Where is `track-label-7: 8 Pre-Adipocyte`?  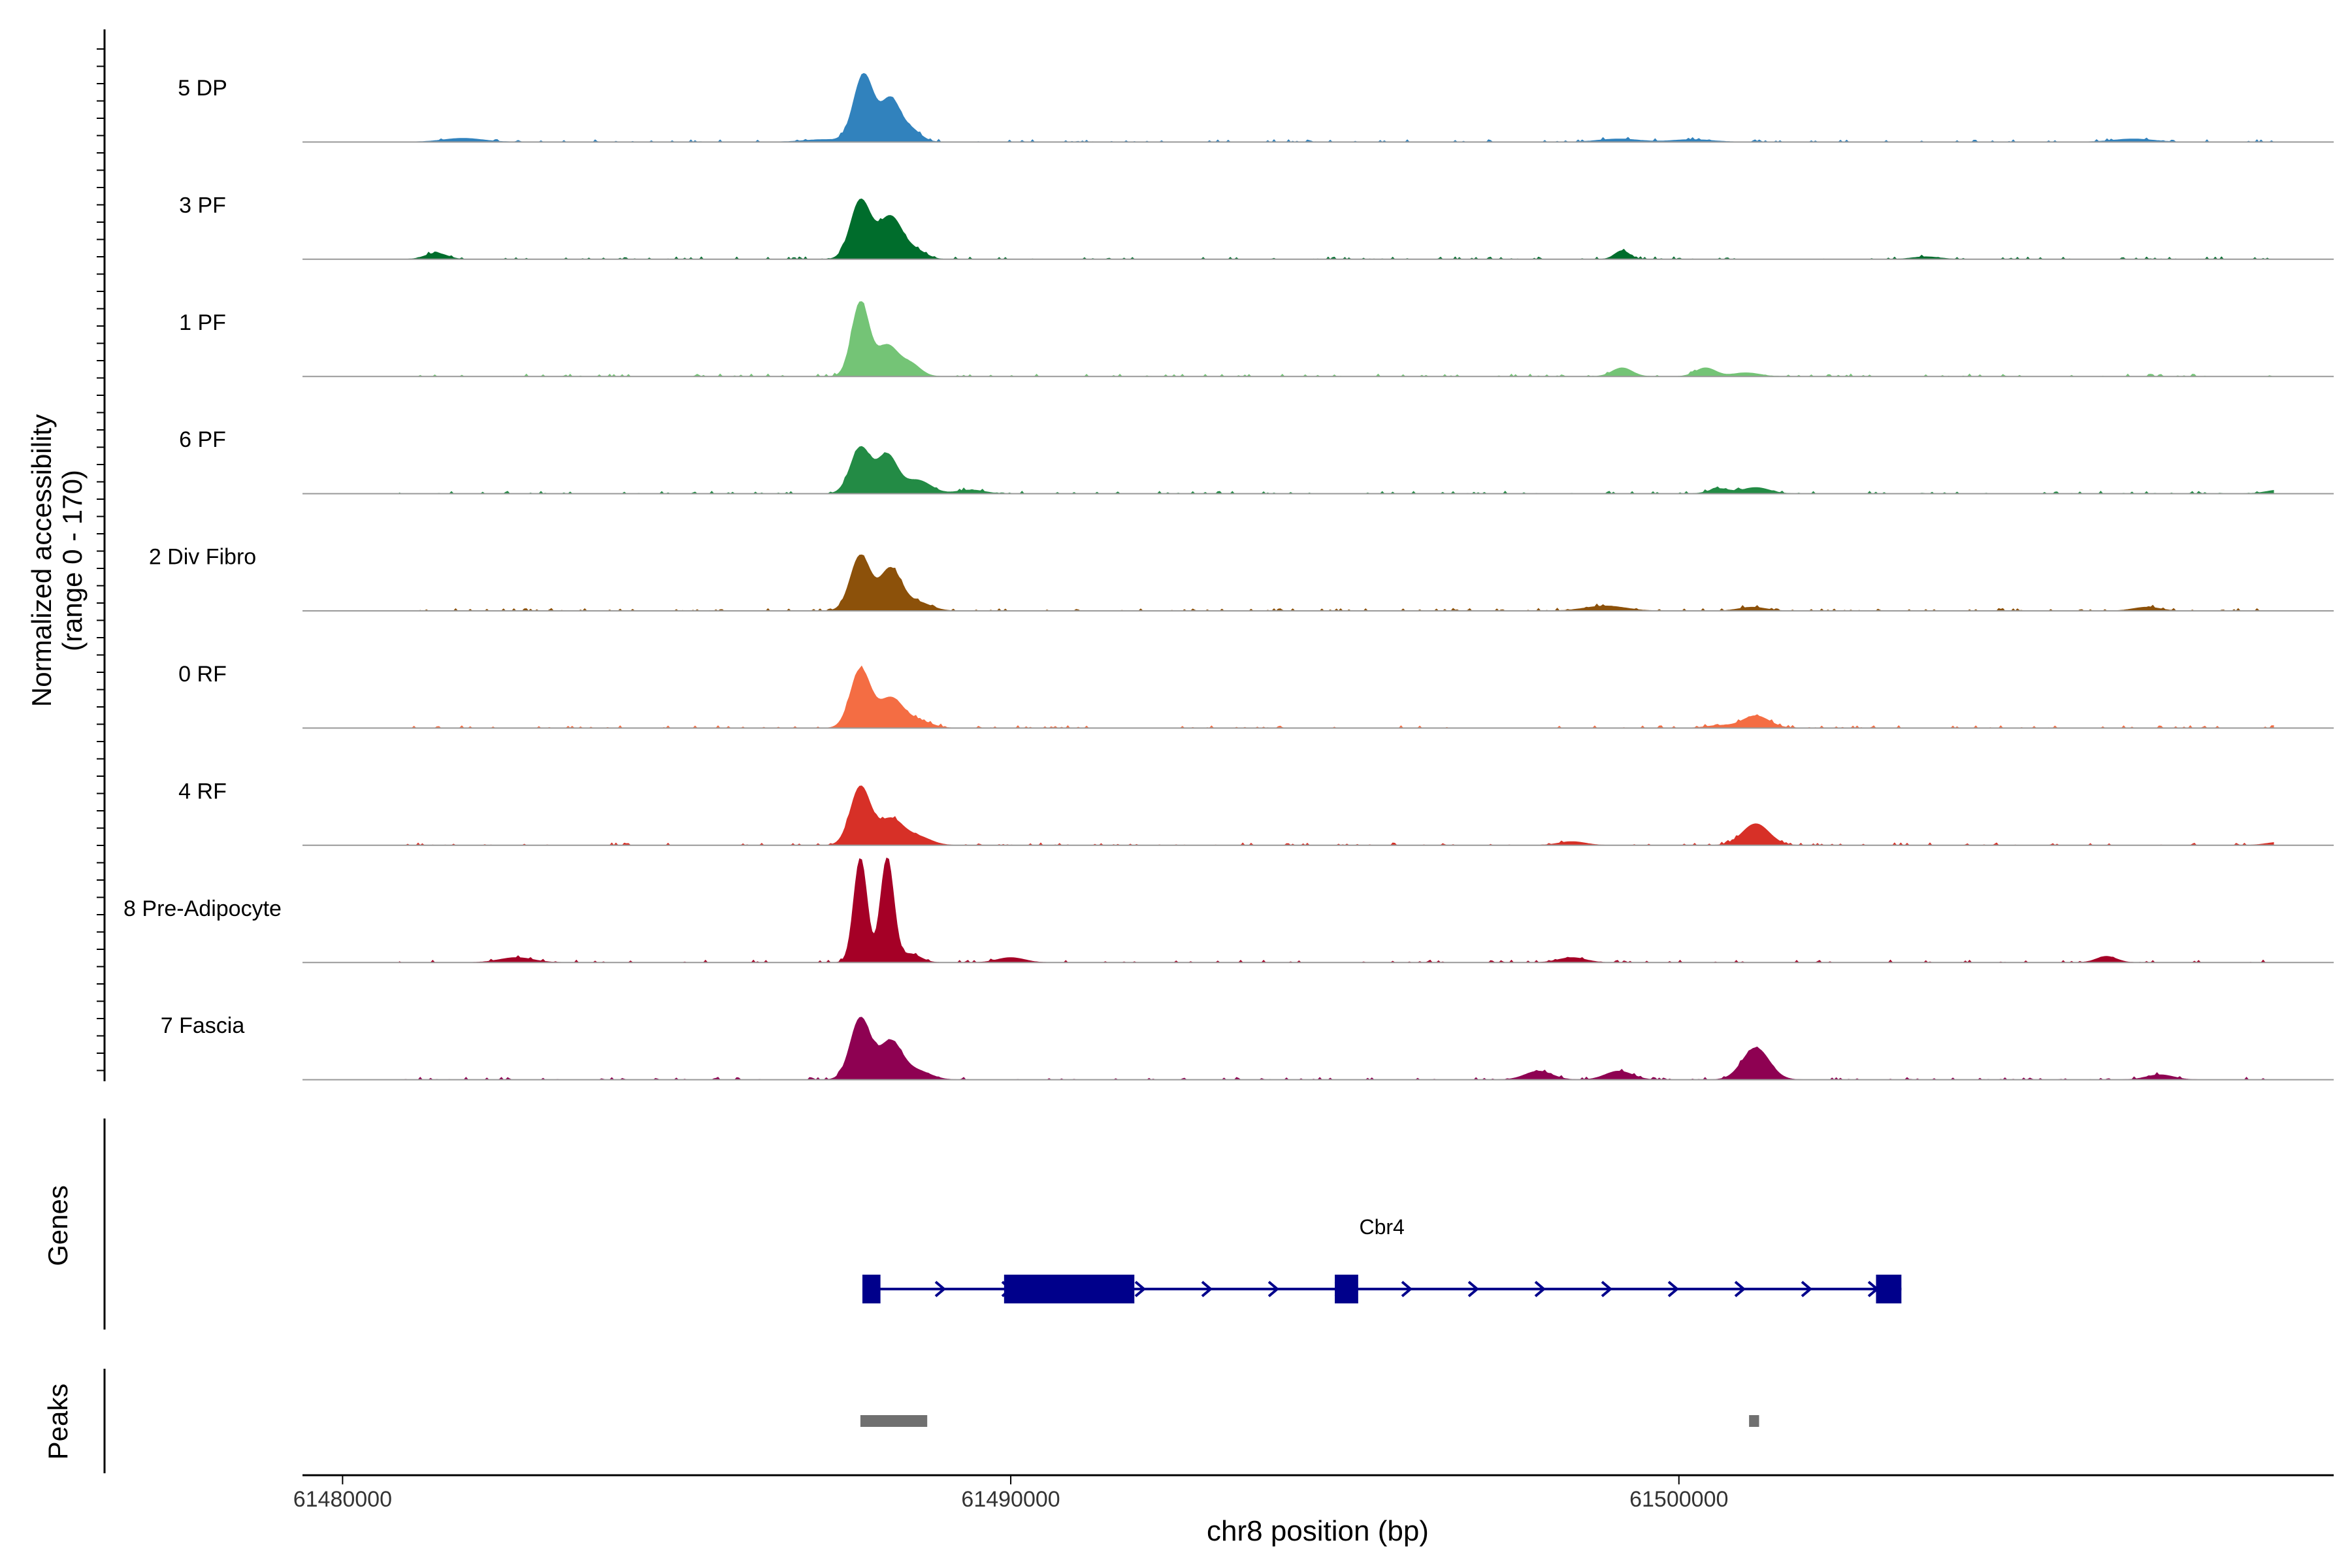 track-label-7: 8 Pre-Adipocyte is located at coordinates (202, 908).